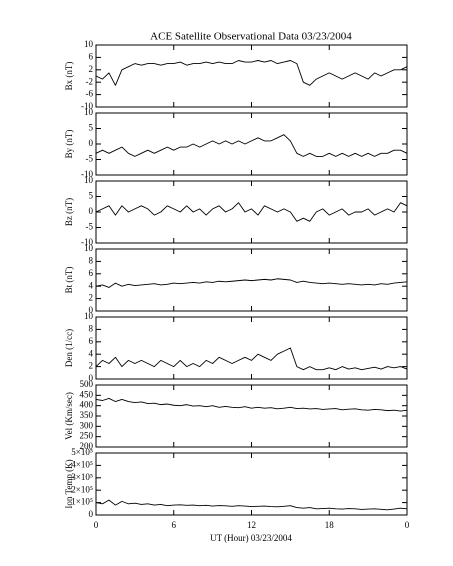 Image resolution: width=453 pixels, height=566 pixels. Describe the element at coordinates (330, 525) in the screenshot. I see `x-tick-label: 18` at that location.